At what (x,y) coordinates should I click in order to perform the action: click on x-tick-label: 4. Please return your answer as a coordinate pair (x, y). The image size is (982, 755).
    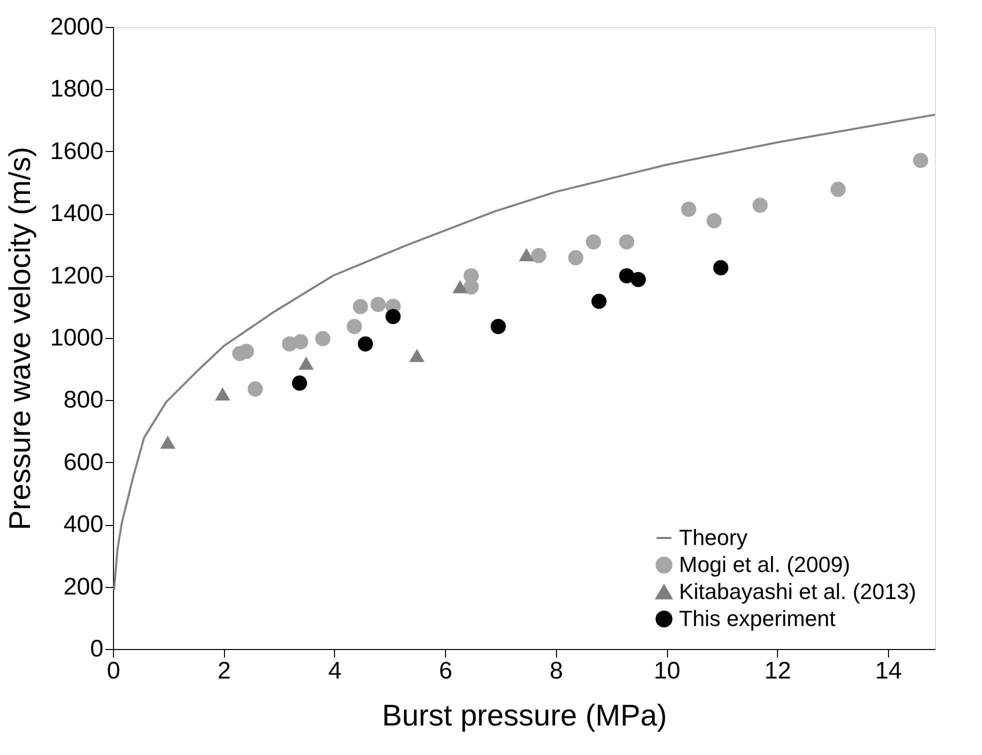
    Looking at the image, I should click on (335, 671).